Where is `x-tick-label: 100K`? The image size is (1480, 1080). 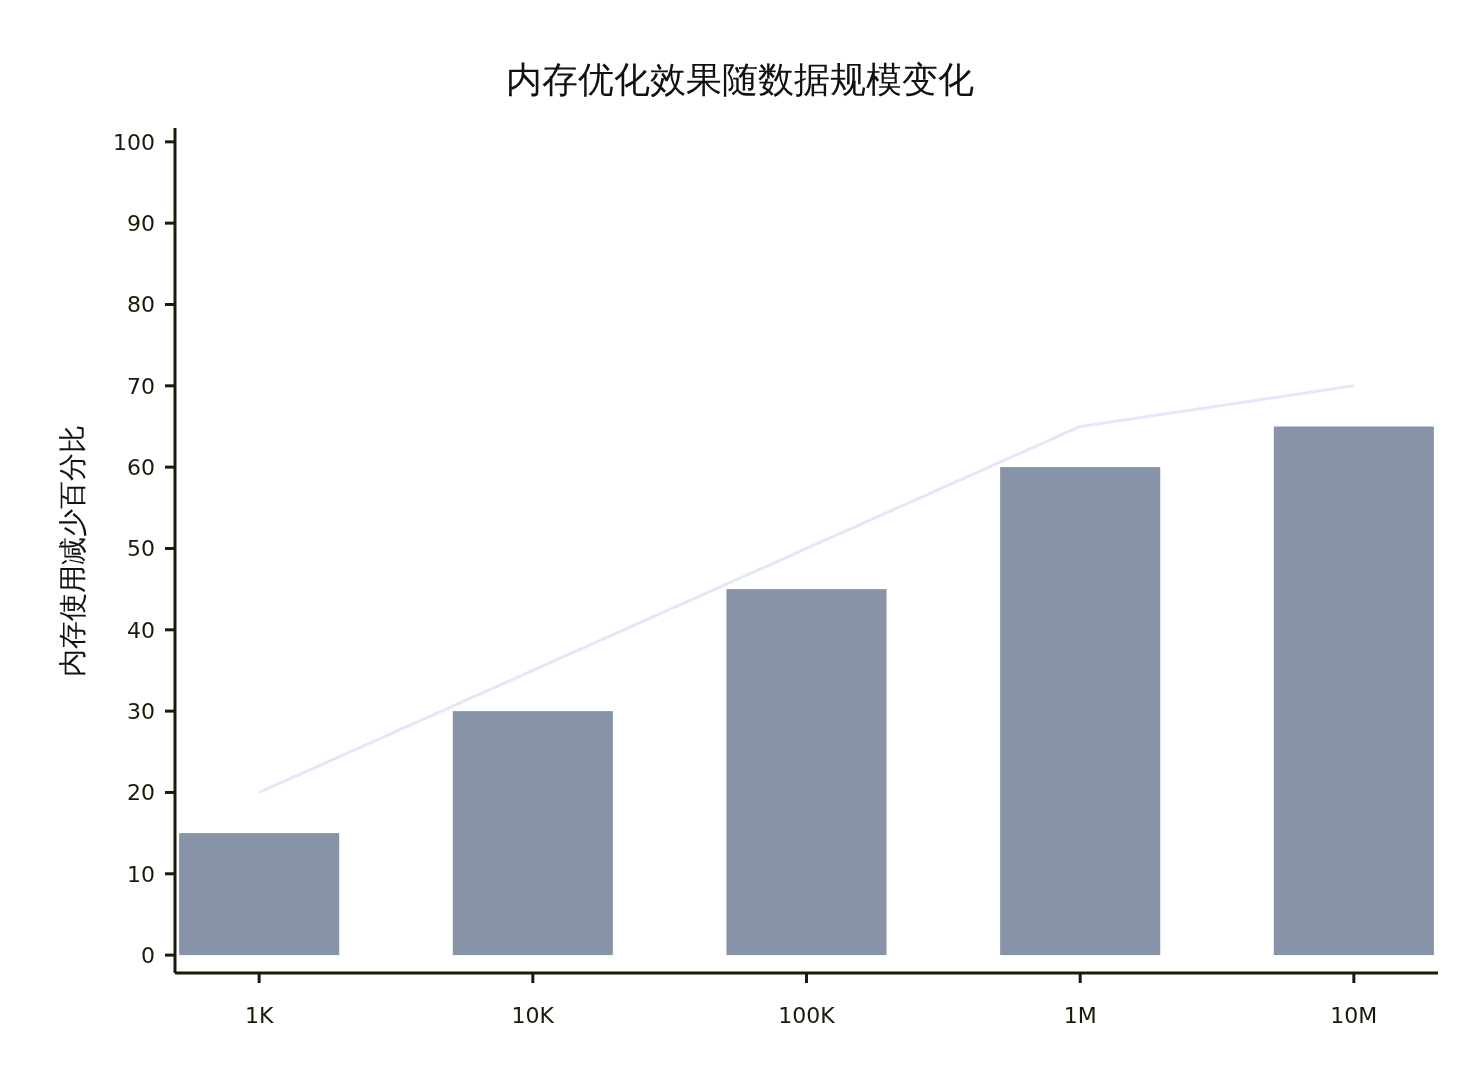
x-tick-label: 100K is located at coordinates (807, 1015).